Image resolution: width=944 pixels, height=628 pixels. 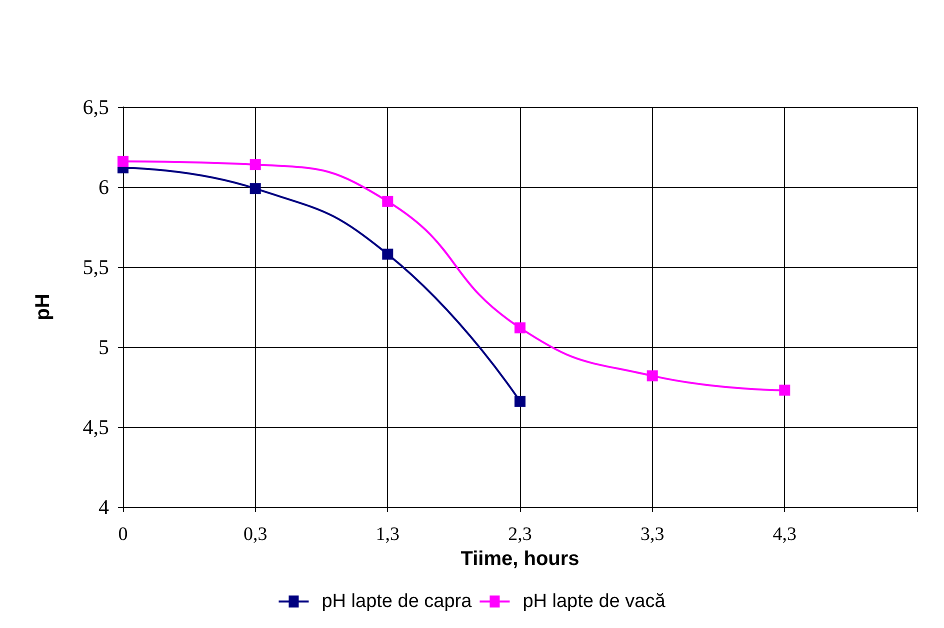 I want to click on x-axis-title: Tiime, hours, so click(x=520, y=559).